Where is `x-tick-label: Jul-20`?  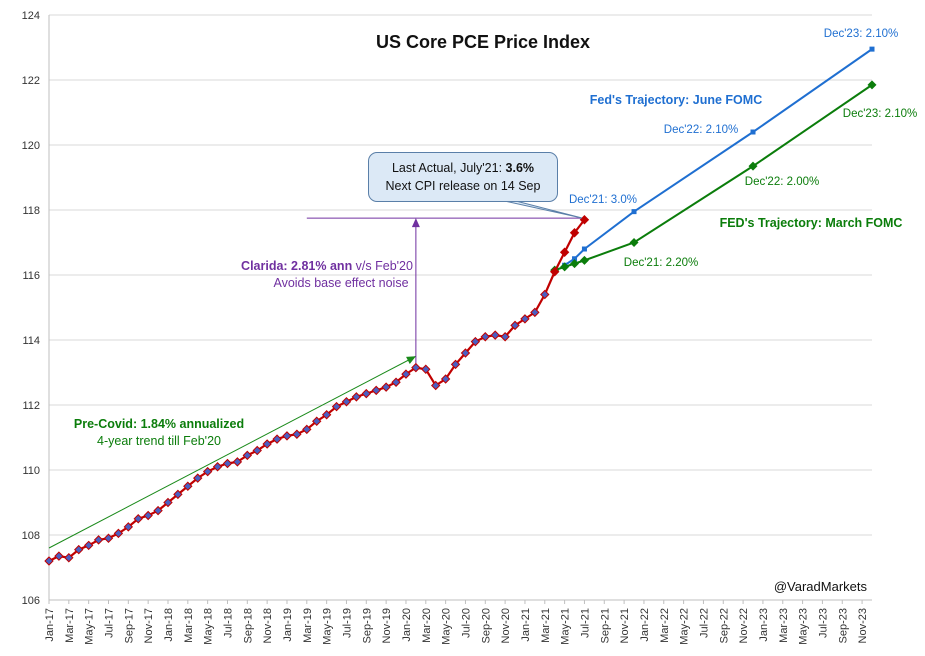 x-tick-label: Jul-20 is located at coordinates (466, 623).